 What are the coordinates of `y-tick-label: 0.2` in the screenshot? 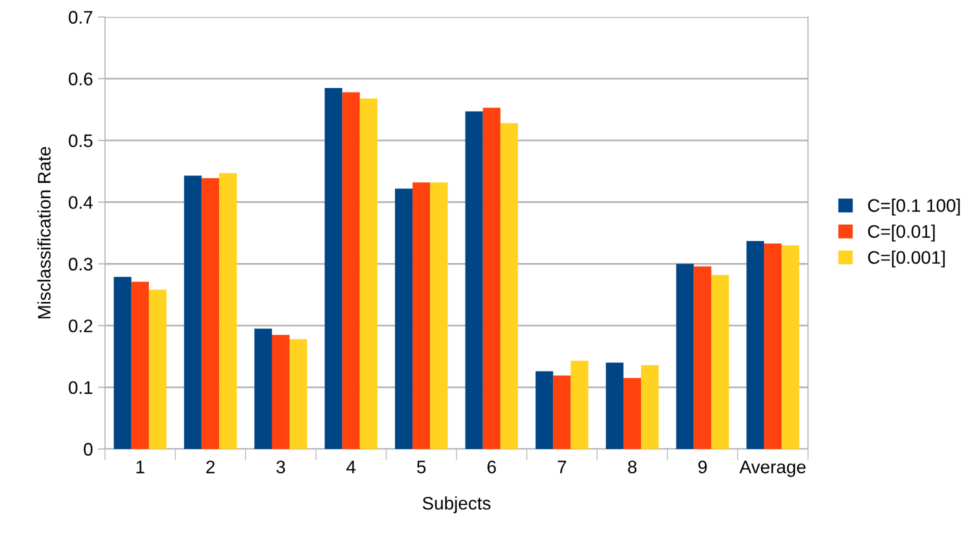 It's located at (80, 326).